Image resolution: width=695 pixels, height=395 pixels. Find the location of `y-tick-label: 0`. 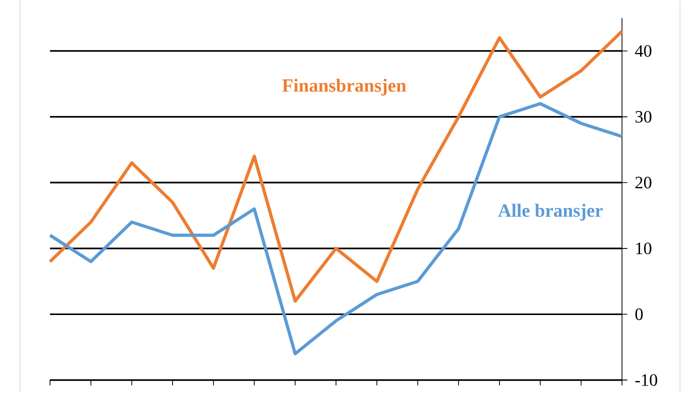

y-tick-label: 0 is located at coordinates (639, 314).